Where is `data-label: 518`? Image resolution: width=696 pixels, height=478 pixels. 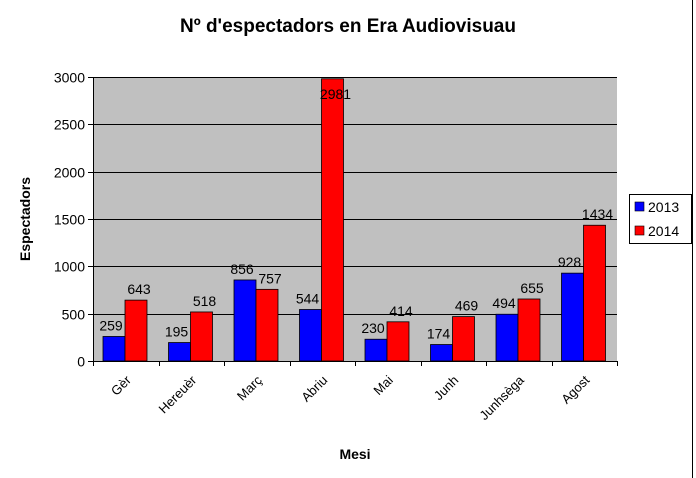
data-label: 518 is located at coordinates (205, 301).